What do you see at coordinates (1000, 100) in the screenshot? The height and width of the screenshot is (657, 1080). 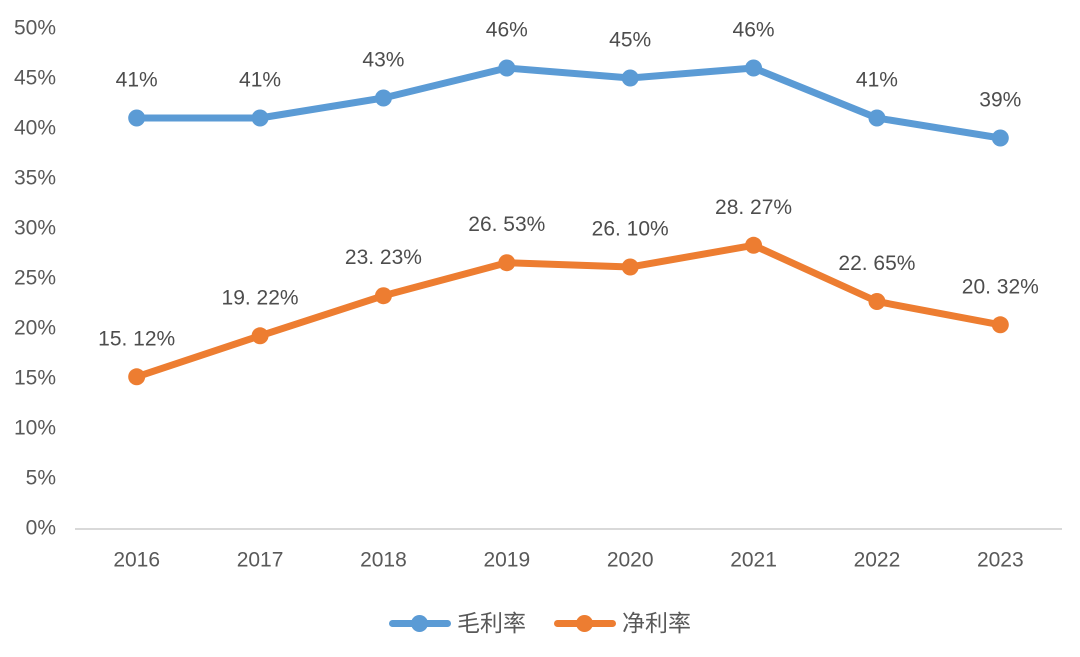 I see `data-point-label: 39%` at bounding box center [1000, 100].